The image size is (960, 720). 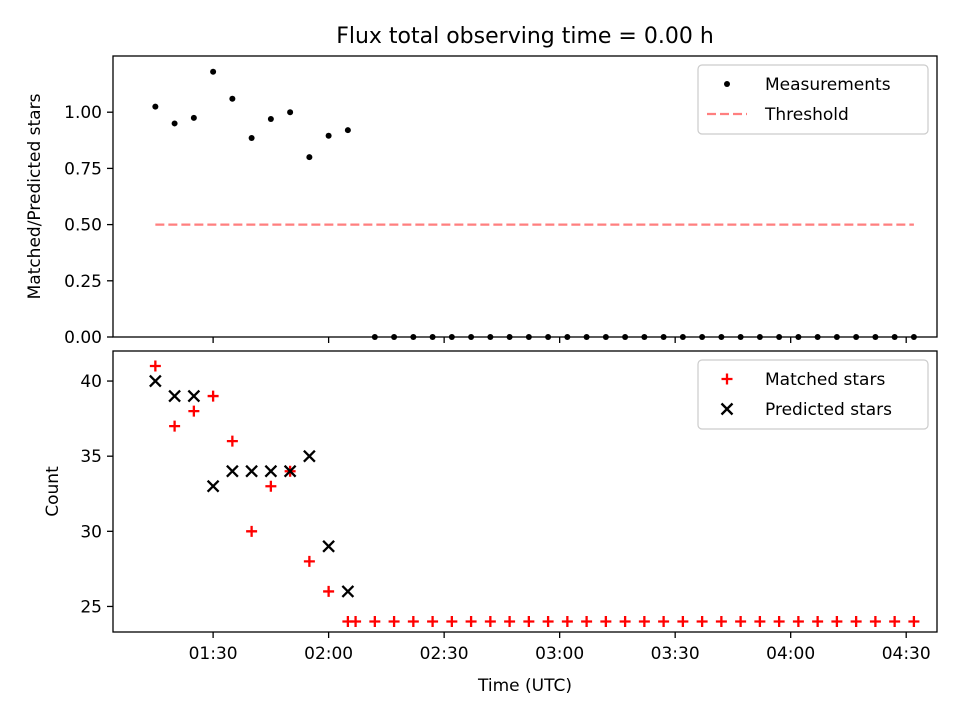 I want to click on y-tick-label: 0.75, so click(x=83, y=169).